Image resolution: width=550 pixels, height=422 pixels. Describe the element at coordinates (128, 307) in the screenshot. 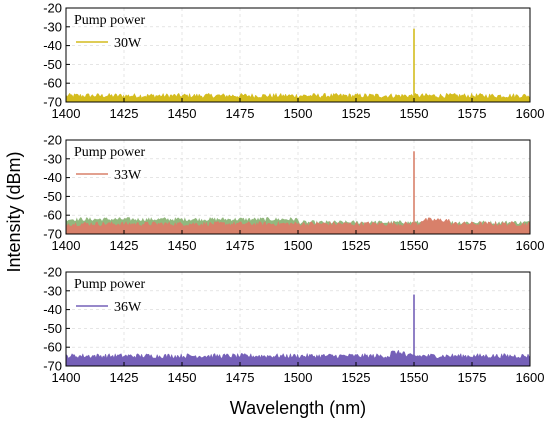

I see `legend-label: 36W` at that location.